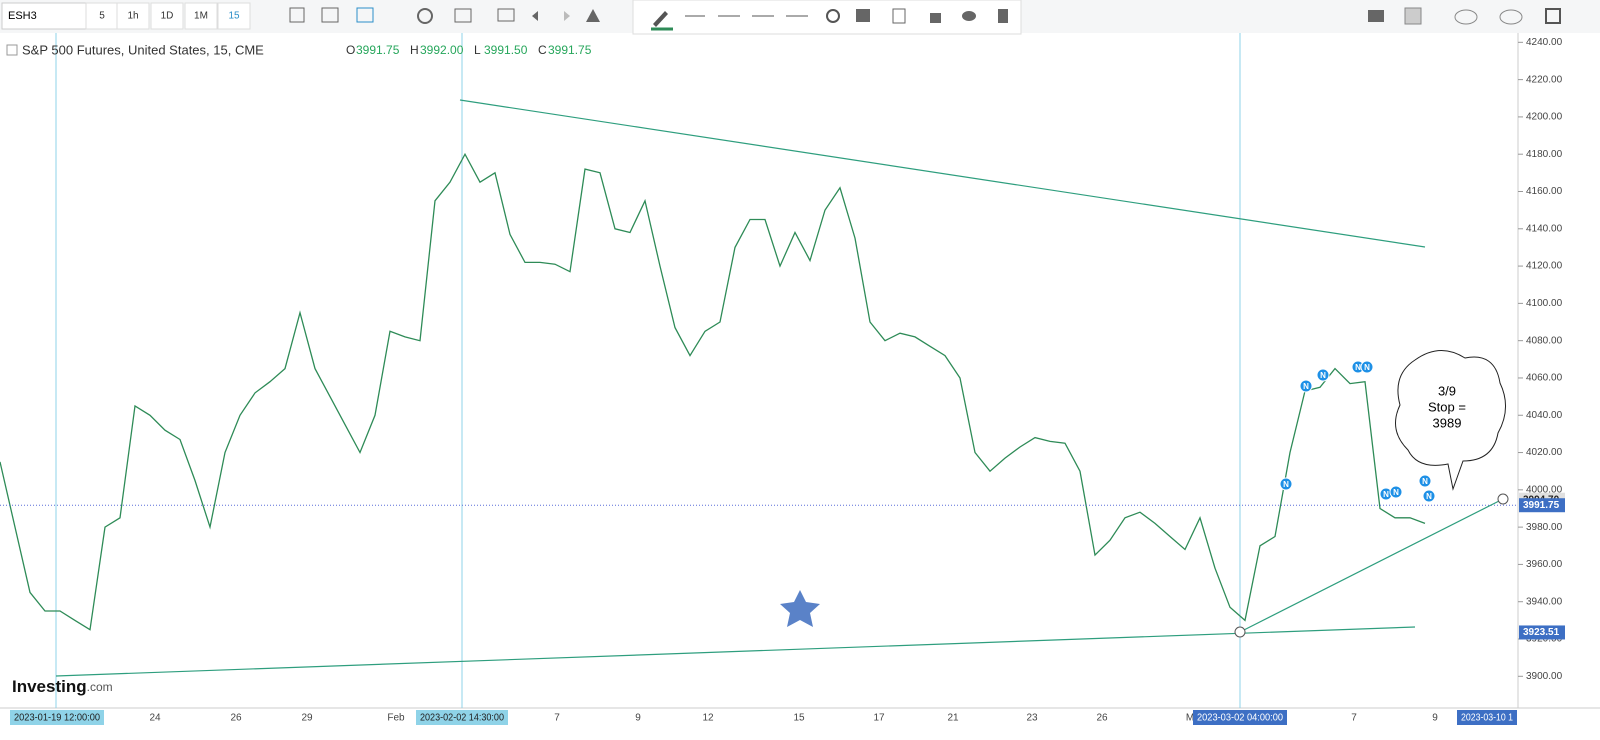 This screenshot has width=1600, height=740. What do you see at coordinates (800, 608) in the screenshot?
I see `star` at bounding box center [800, 608].